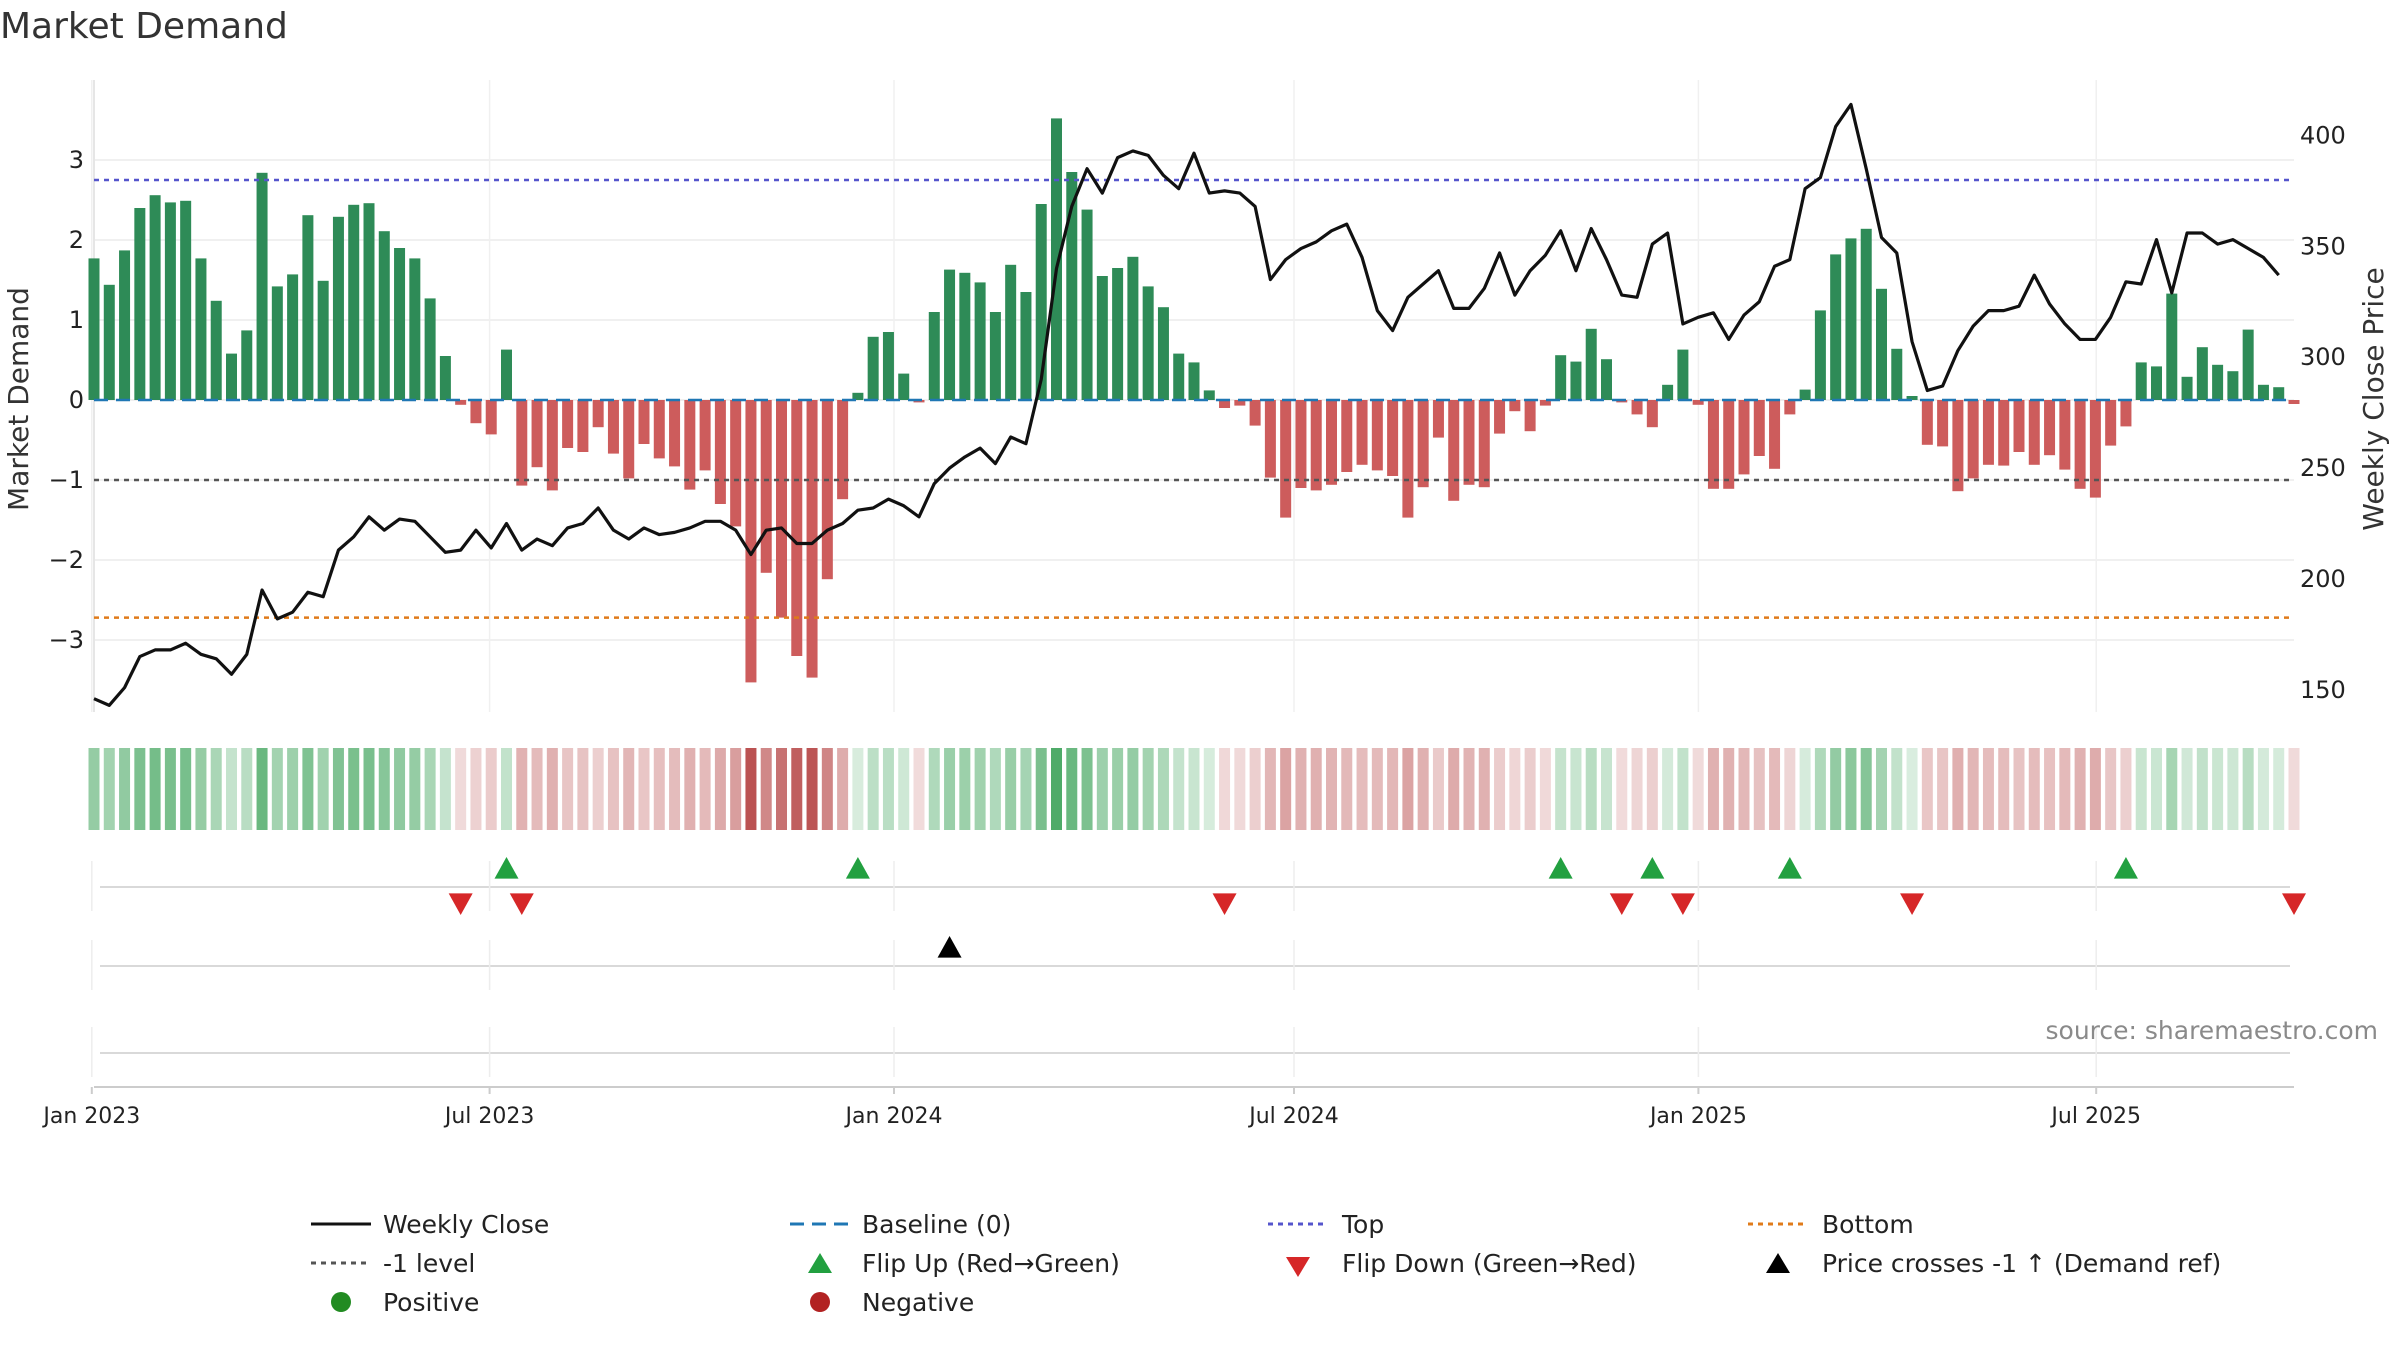 The width and height of the screenshot is (2400, 1350). I want to click on y-tick-label: −1, so click(66, 480).